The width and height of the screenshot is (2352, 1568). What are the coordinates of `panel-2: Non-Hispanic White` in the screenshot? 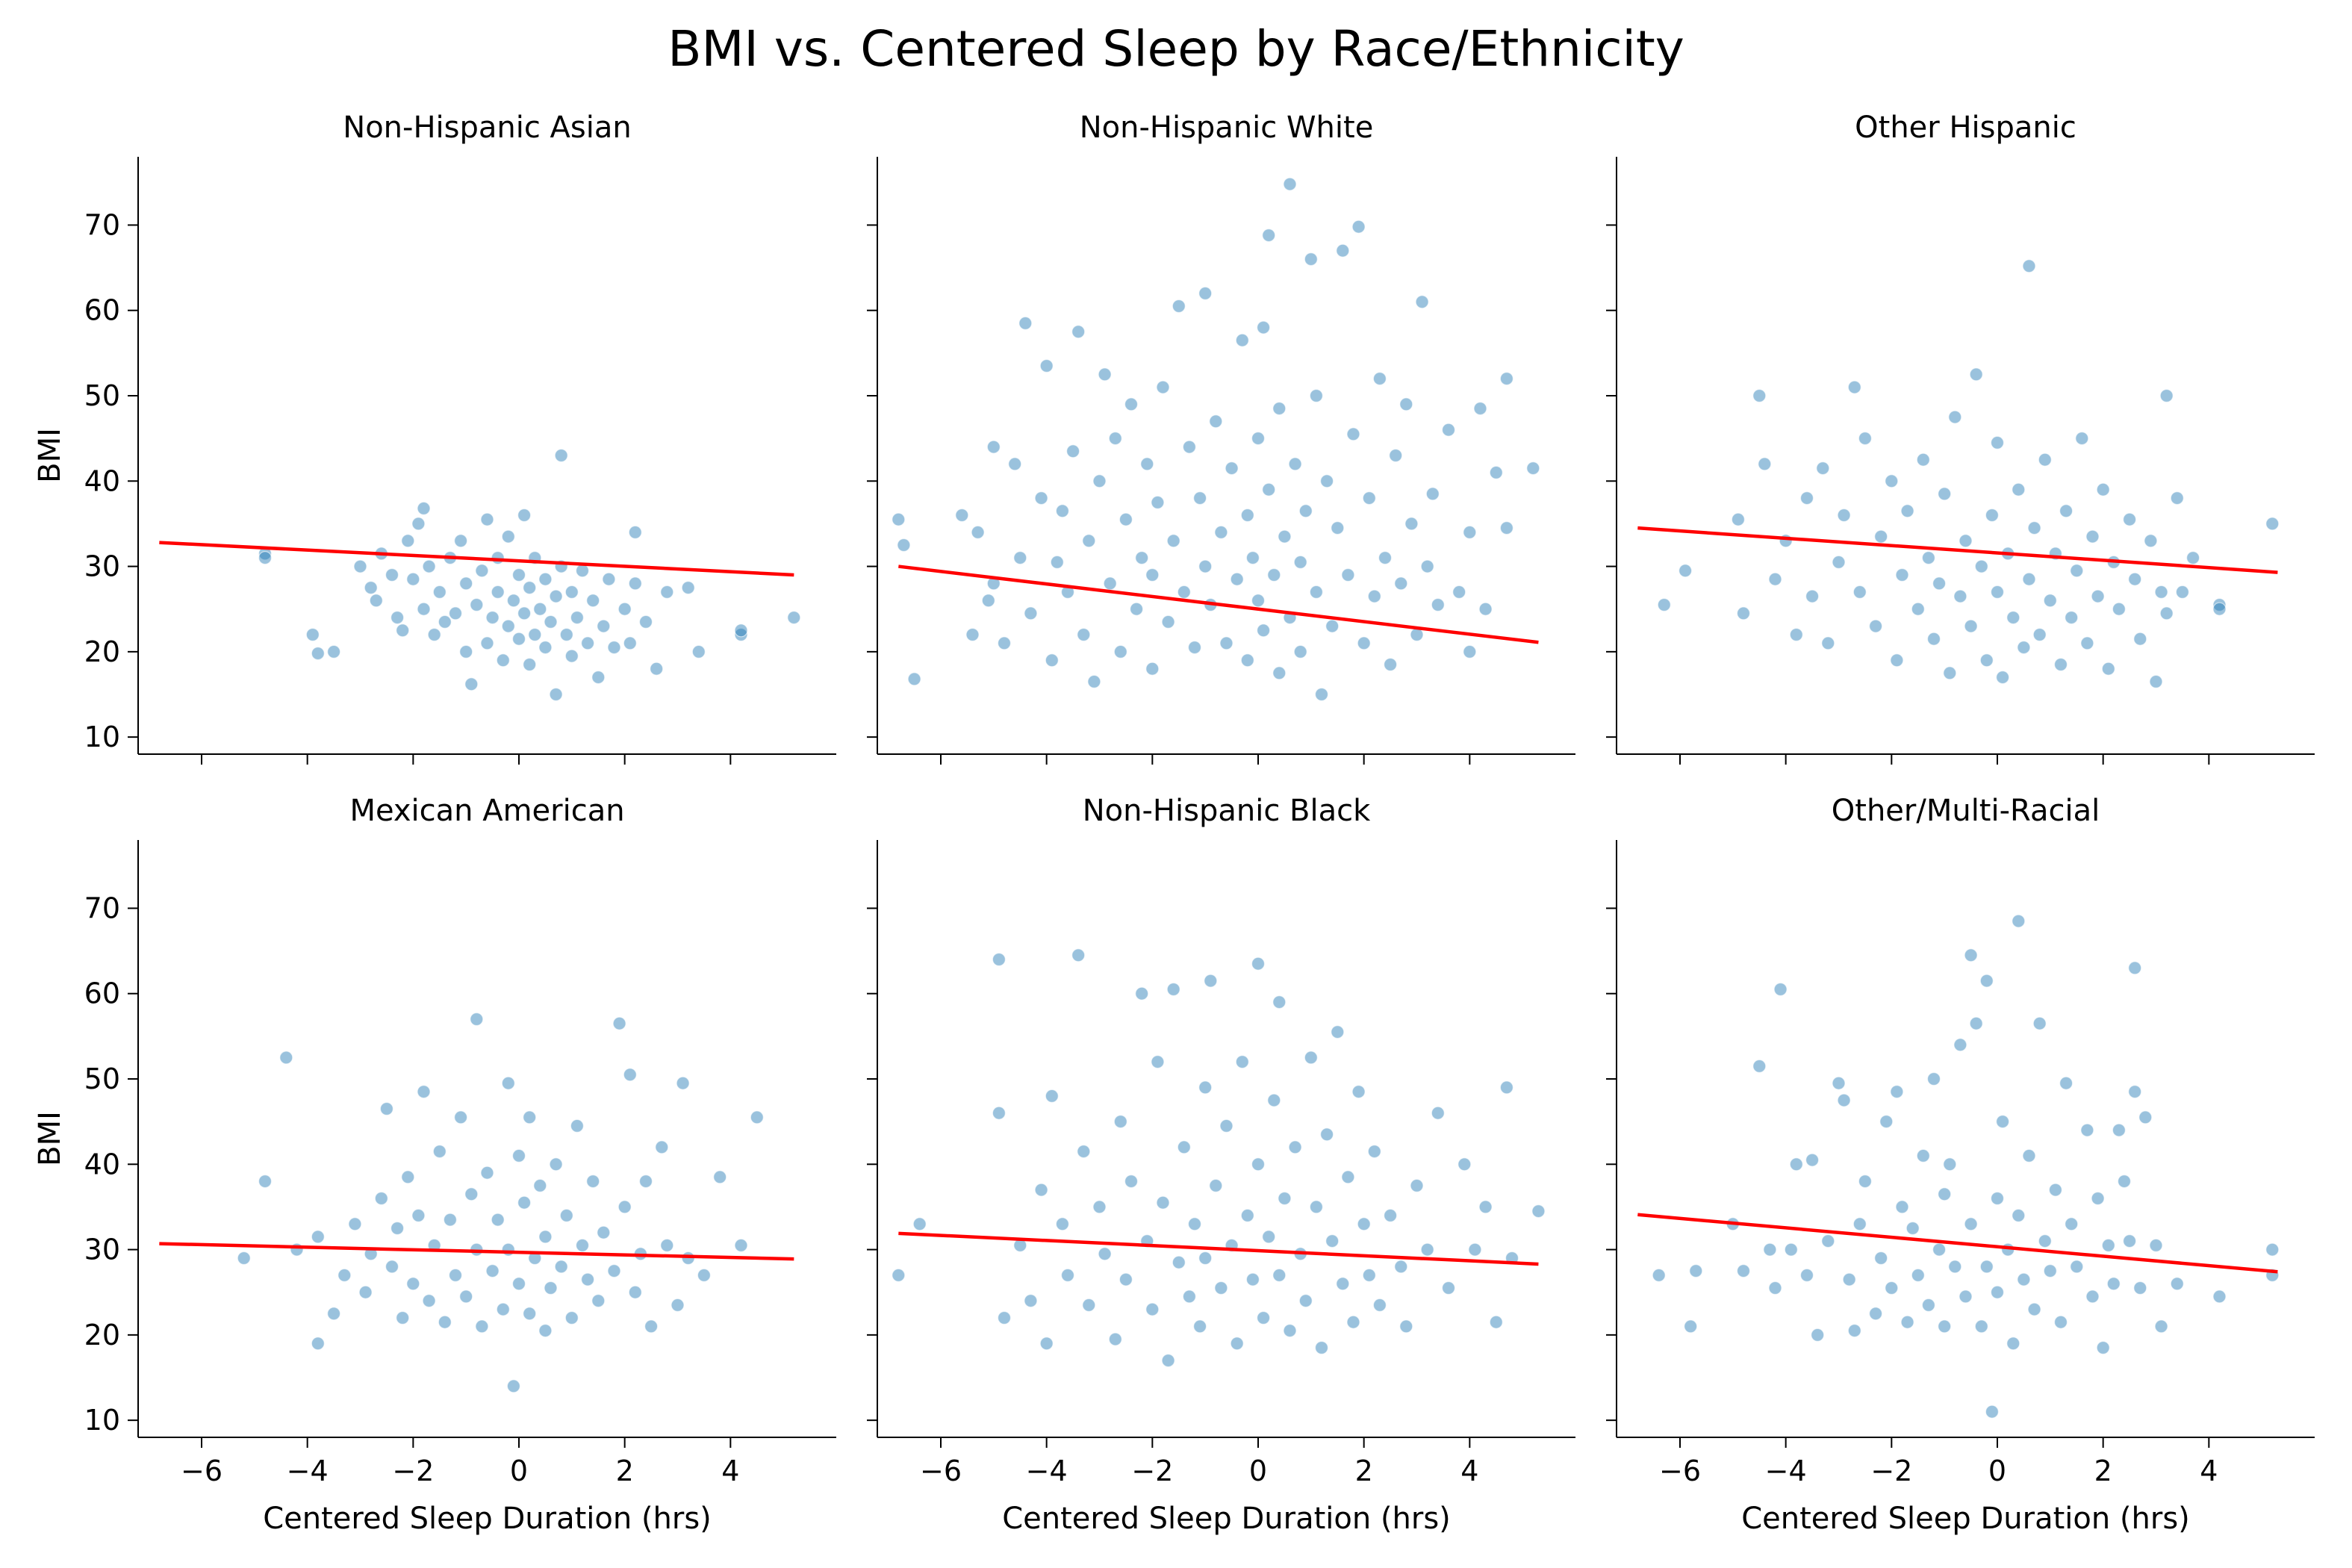 It's located at (1221, 438).